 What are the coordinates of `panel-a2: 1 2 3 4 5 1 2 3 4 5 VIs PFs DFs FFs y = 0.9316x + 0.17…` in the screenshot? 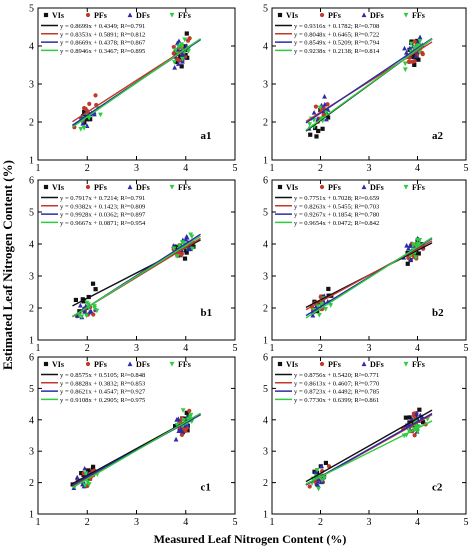 It's located at (366, 89).